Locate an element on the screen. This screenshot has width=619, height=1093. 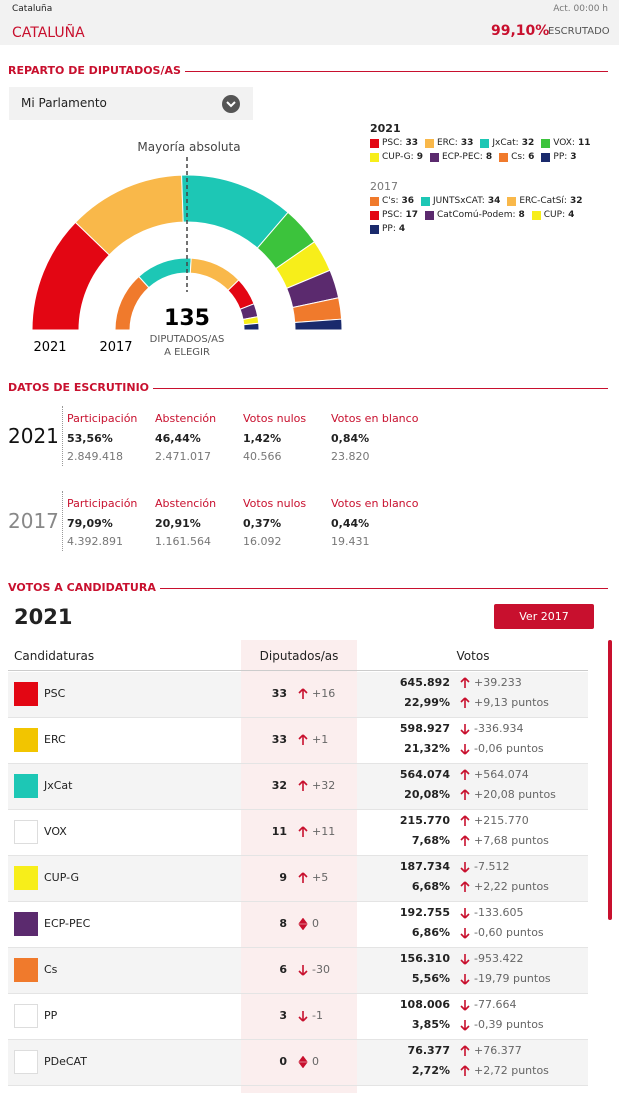
pct-change: +9,13 puntos is located at coordinates (511, 702).